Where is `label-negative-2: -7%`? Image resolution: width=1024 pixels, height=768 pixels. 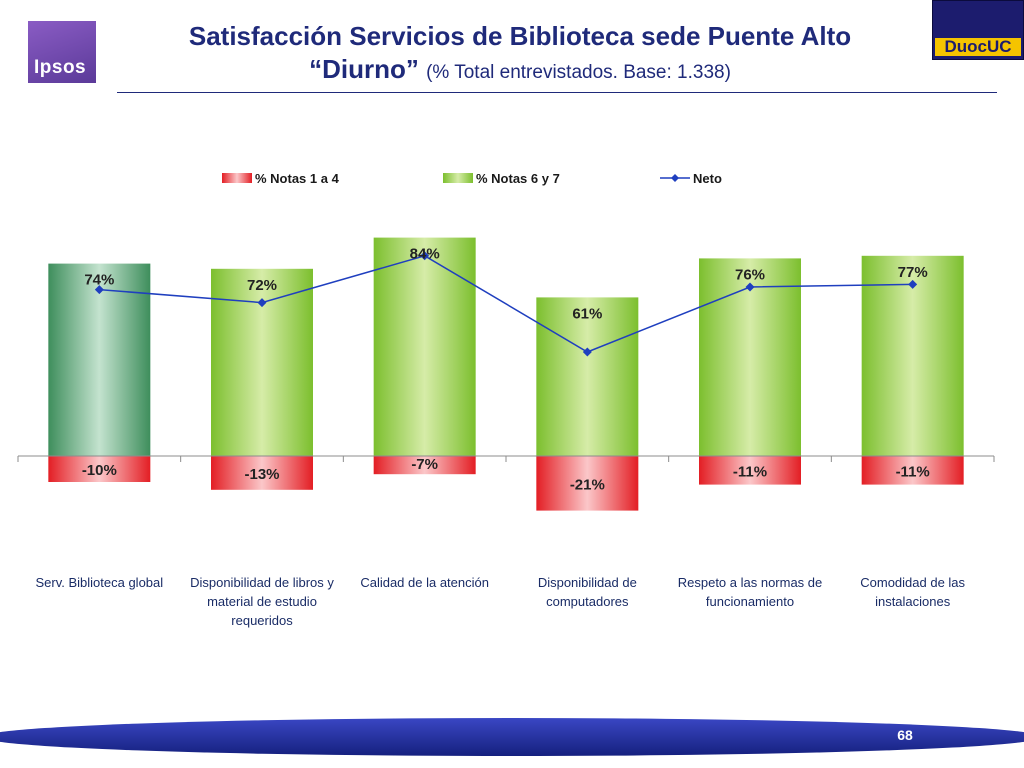 label-negative-2: -7% is located at coordinates (424, 464).